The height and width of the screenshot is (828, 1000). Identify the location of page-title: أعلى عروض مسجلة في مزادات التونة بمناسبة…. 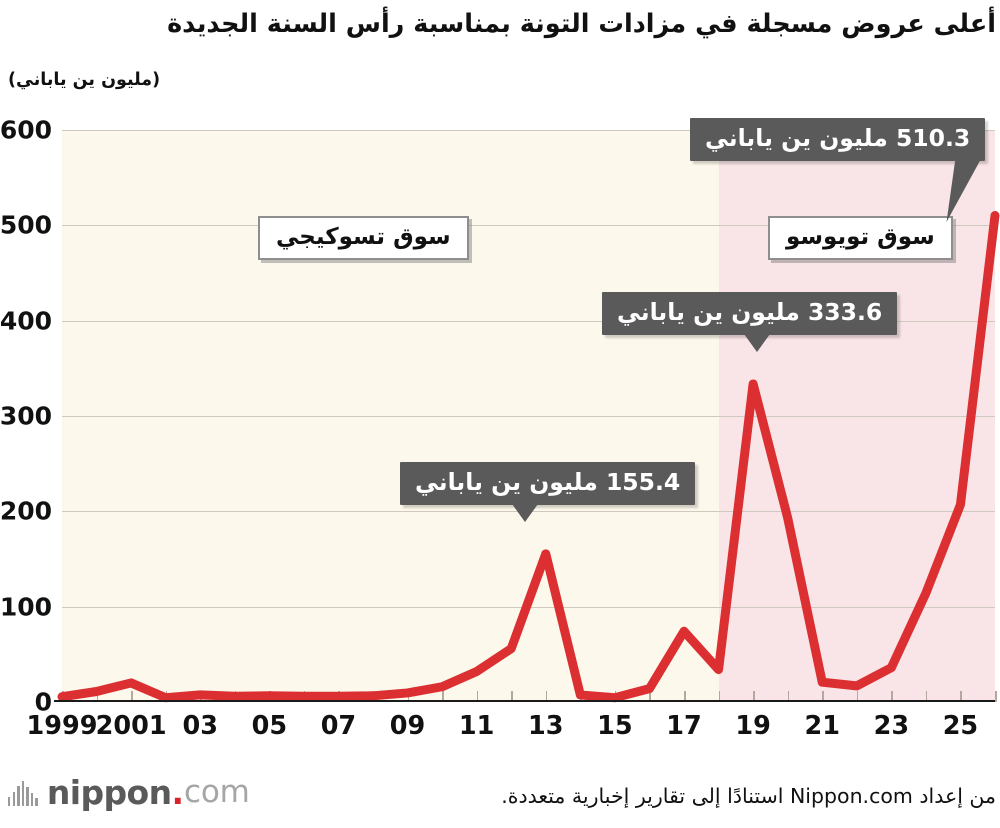
(581, 23).